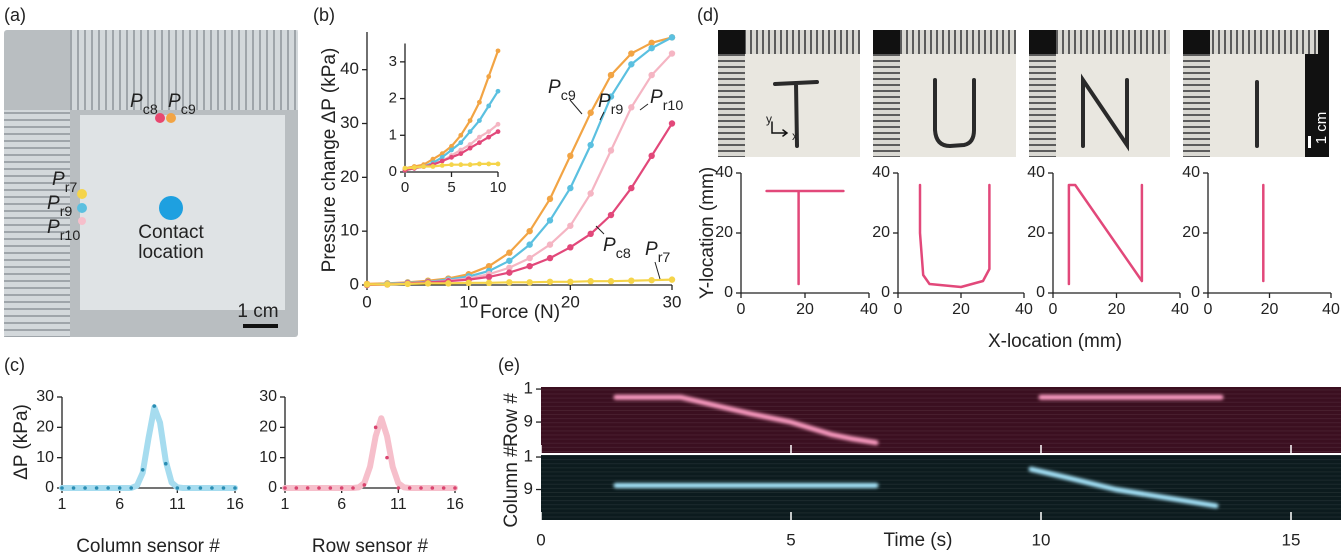  What do you see at coordinates (498, 187) in the screenshot?
I see `x-tick-label: 10` at bounding box center [498, 187].